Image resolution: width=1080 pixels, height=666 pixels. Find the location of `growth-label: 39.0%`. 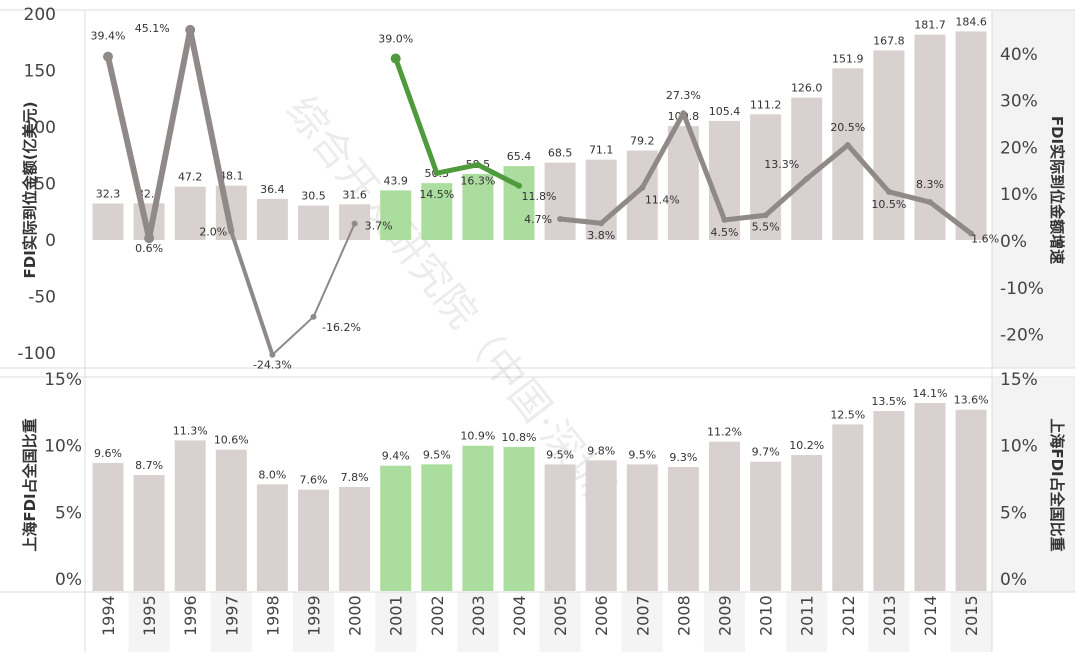

growth-label: 39.0% is located at coordinates (395, 38).